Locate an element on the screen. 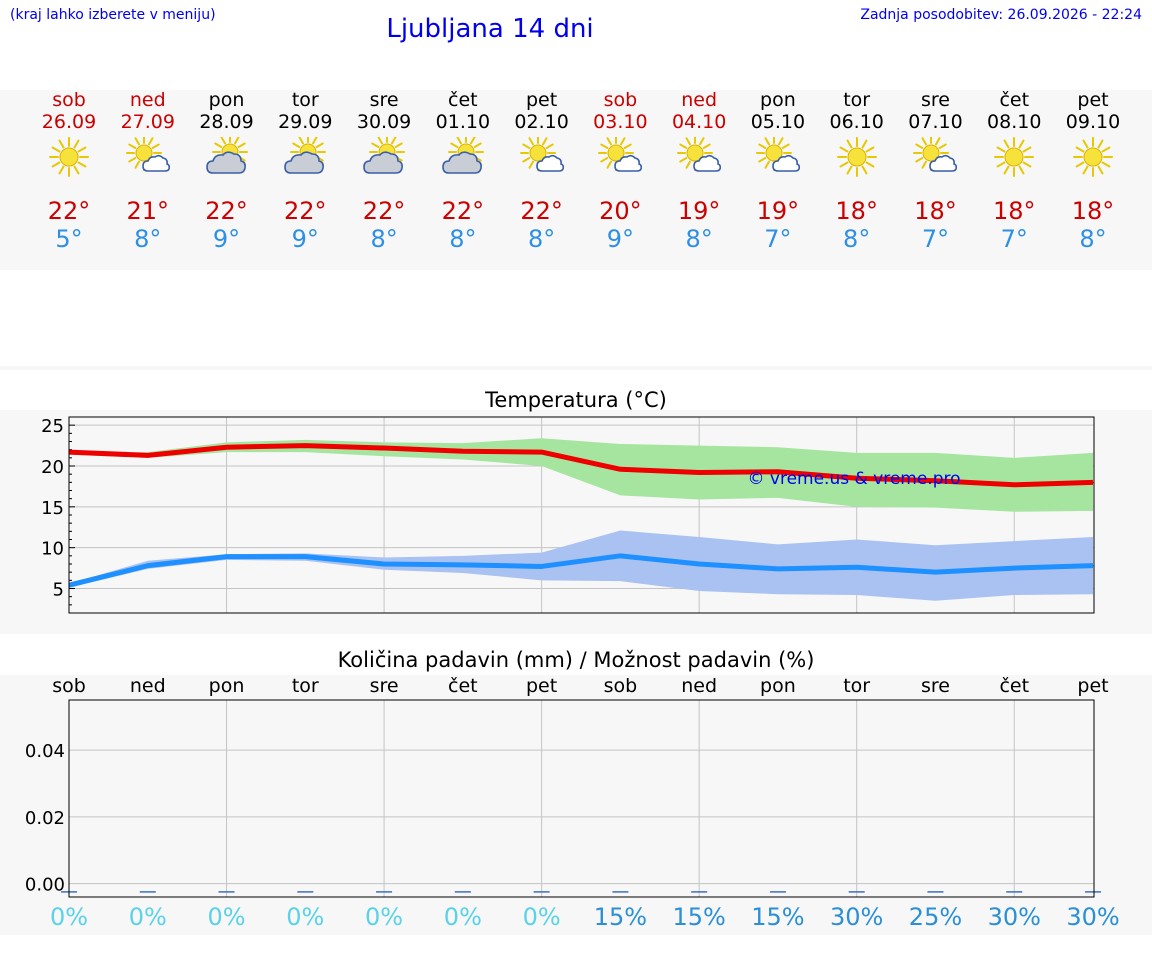  day-date: 05.10 is located at coordinates (778, 122).